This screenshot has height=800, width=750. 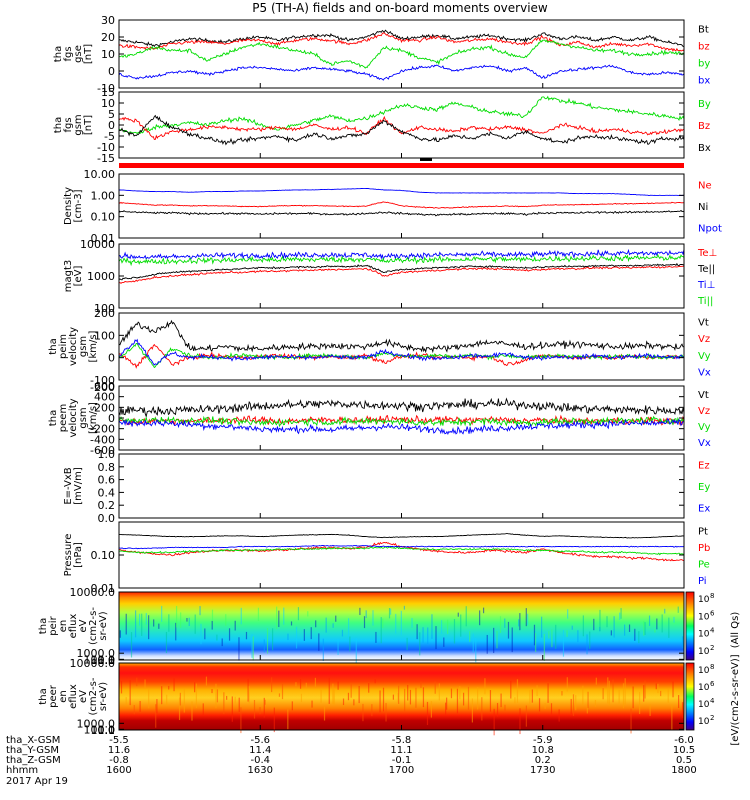 What do you see at coordinates (704, 427) in the screenshot?
I see `legend-Vy: Vy` at bounding box center [704, 427].